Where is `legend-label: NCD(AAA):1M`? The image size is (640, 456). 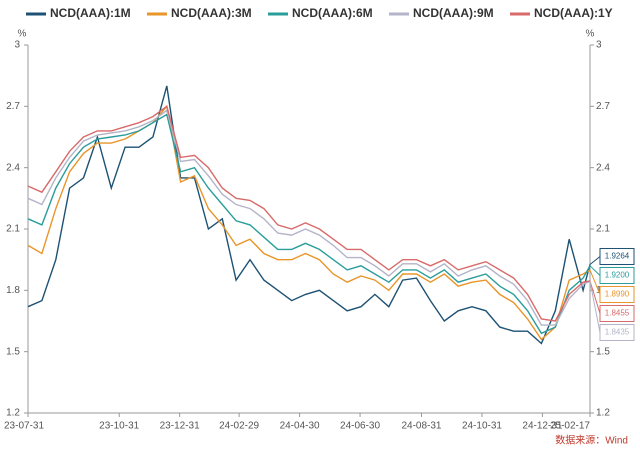
legend-label: NCD(AAA):1M is located at coordinates (90, 13).